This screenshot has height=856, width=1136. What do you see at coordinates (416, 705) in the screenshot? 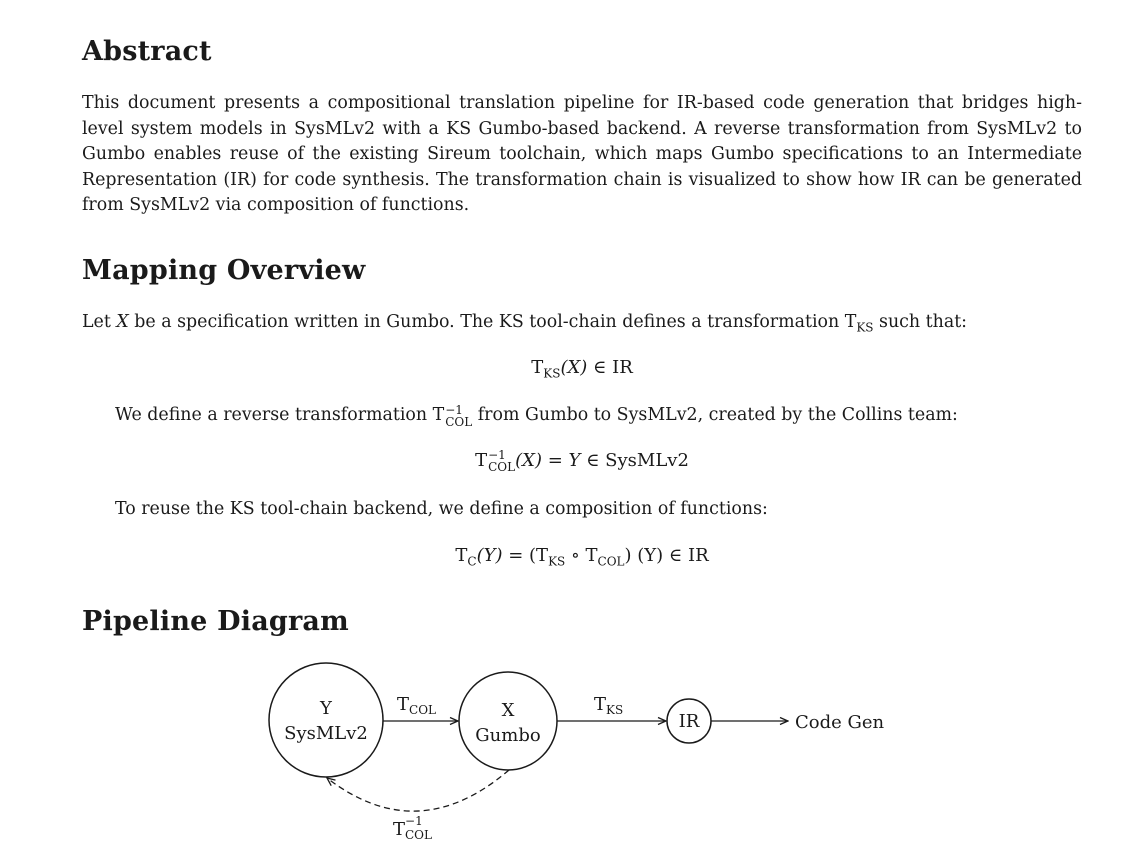
I see `edge-t-col-label: TCOL` at bounding box center [416, 705].